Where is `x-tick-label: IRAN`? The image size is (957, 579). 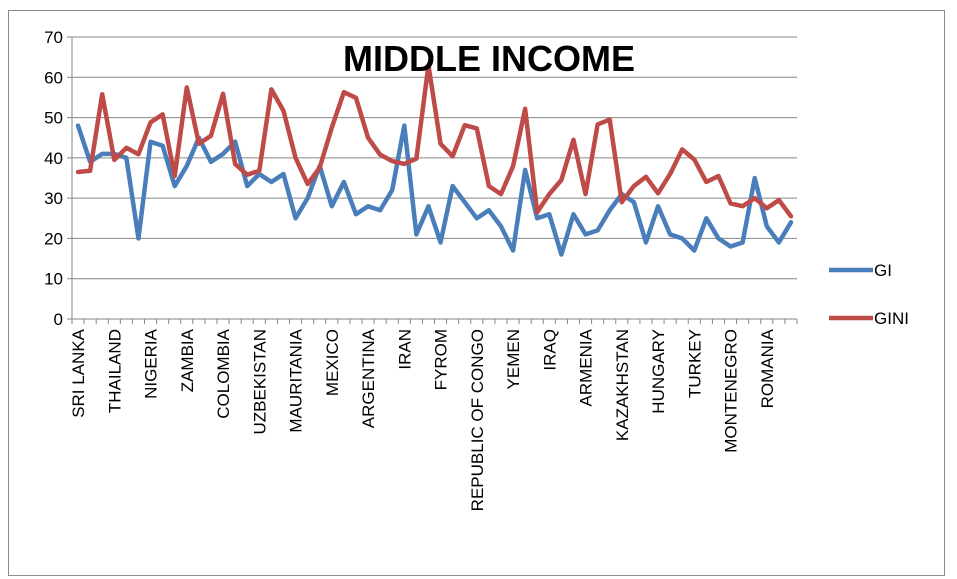
x-tick-label: IRAN is located at coordinates (404, 349).